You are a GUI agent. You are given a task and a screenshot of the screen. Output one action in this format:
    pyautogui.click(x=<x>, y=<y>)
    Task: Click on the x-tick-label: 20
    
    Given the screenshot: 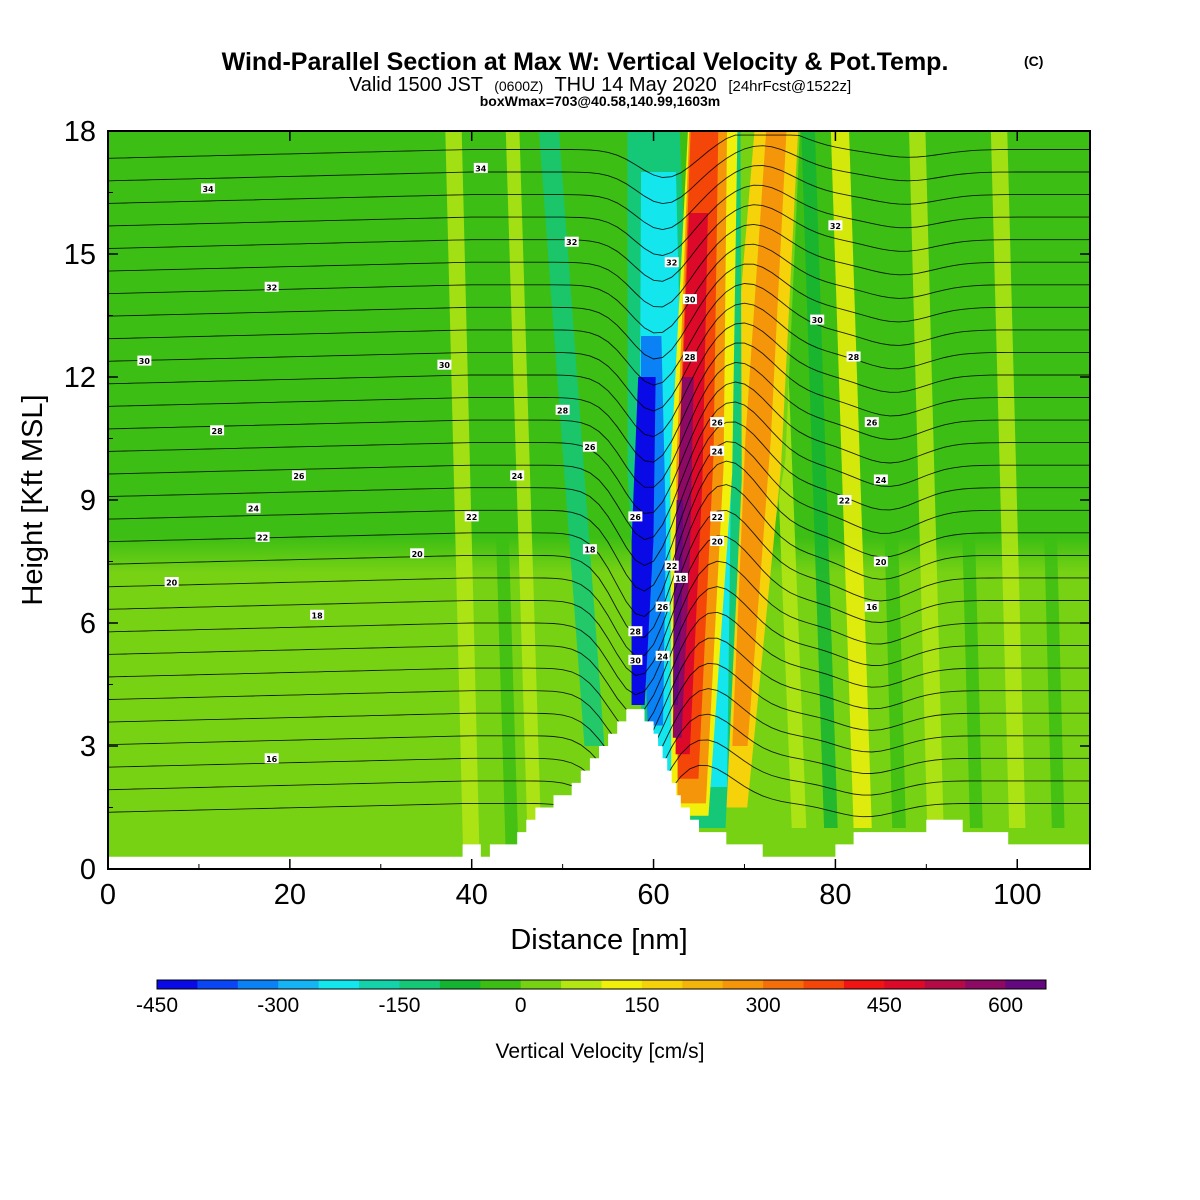 What is the action you would take?
    pyautogui.click(x=290, y=895)
    